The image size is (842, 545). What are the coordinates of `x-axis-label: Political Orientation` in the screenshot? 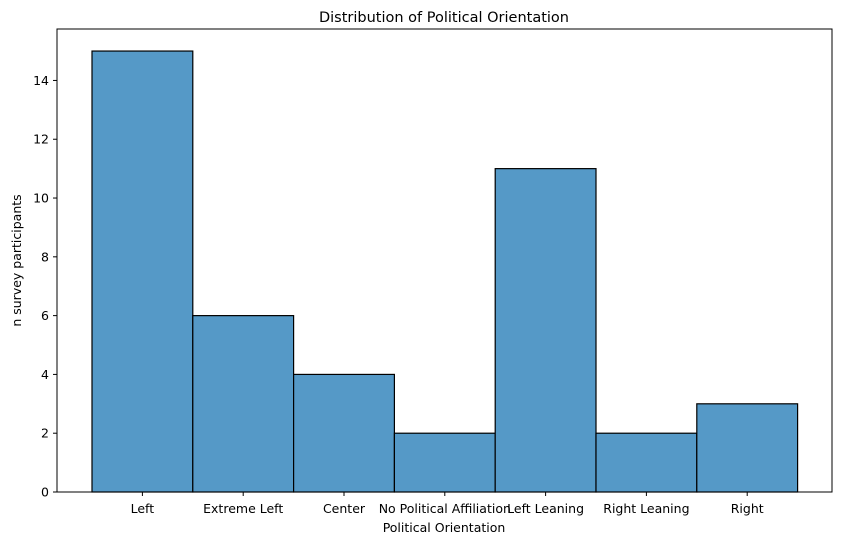 It's located at (444, 527).